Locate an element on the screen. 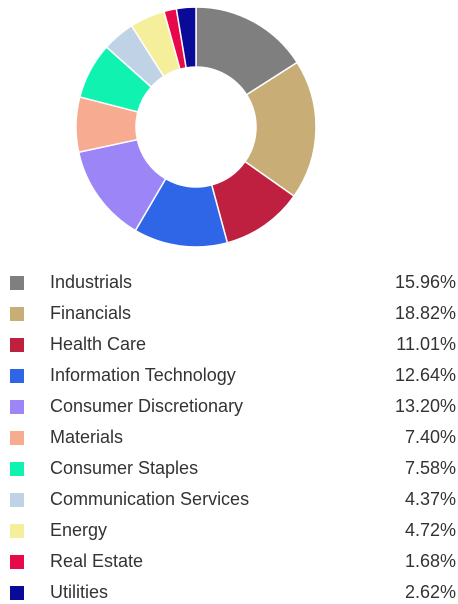 This screenshot has width=458, height=604. legend-label: Materials is located at coordinates (86, 437).